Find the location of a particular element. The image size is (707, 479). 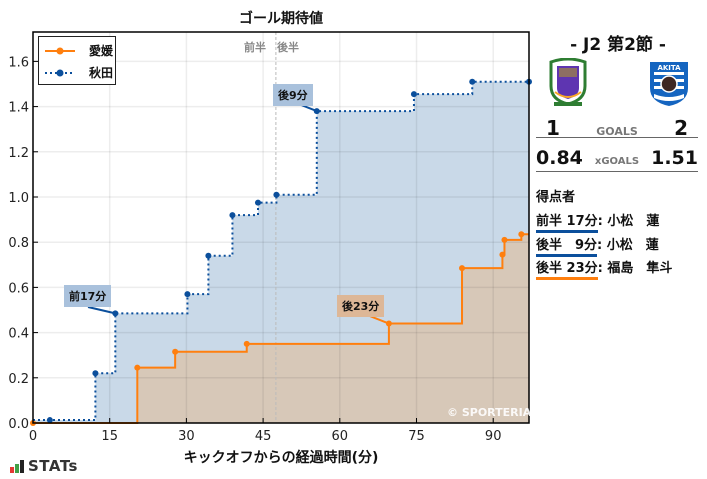

scorer-item: 後半 23分: 福島 隼斗 is located at coordinates (604, 268).